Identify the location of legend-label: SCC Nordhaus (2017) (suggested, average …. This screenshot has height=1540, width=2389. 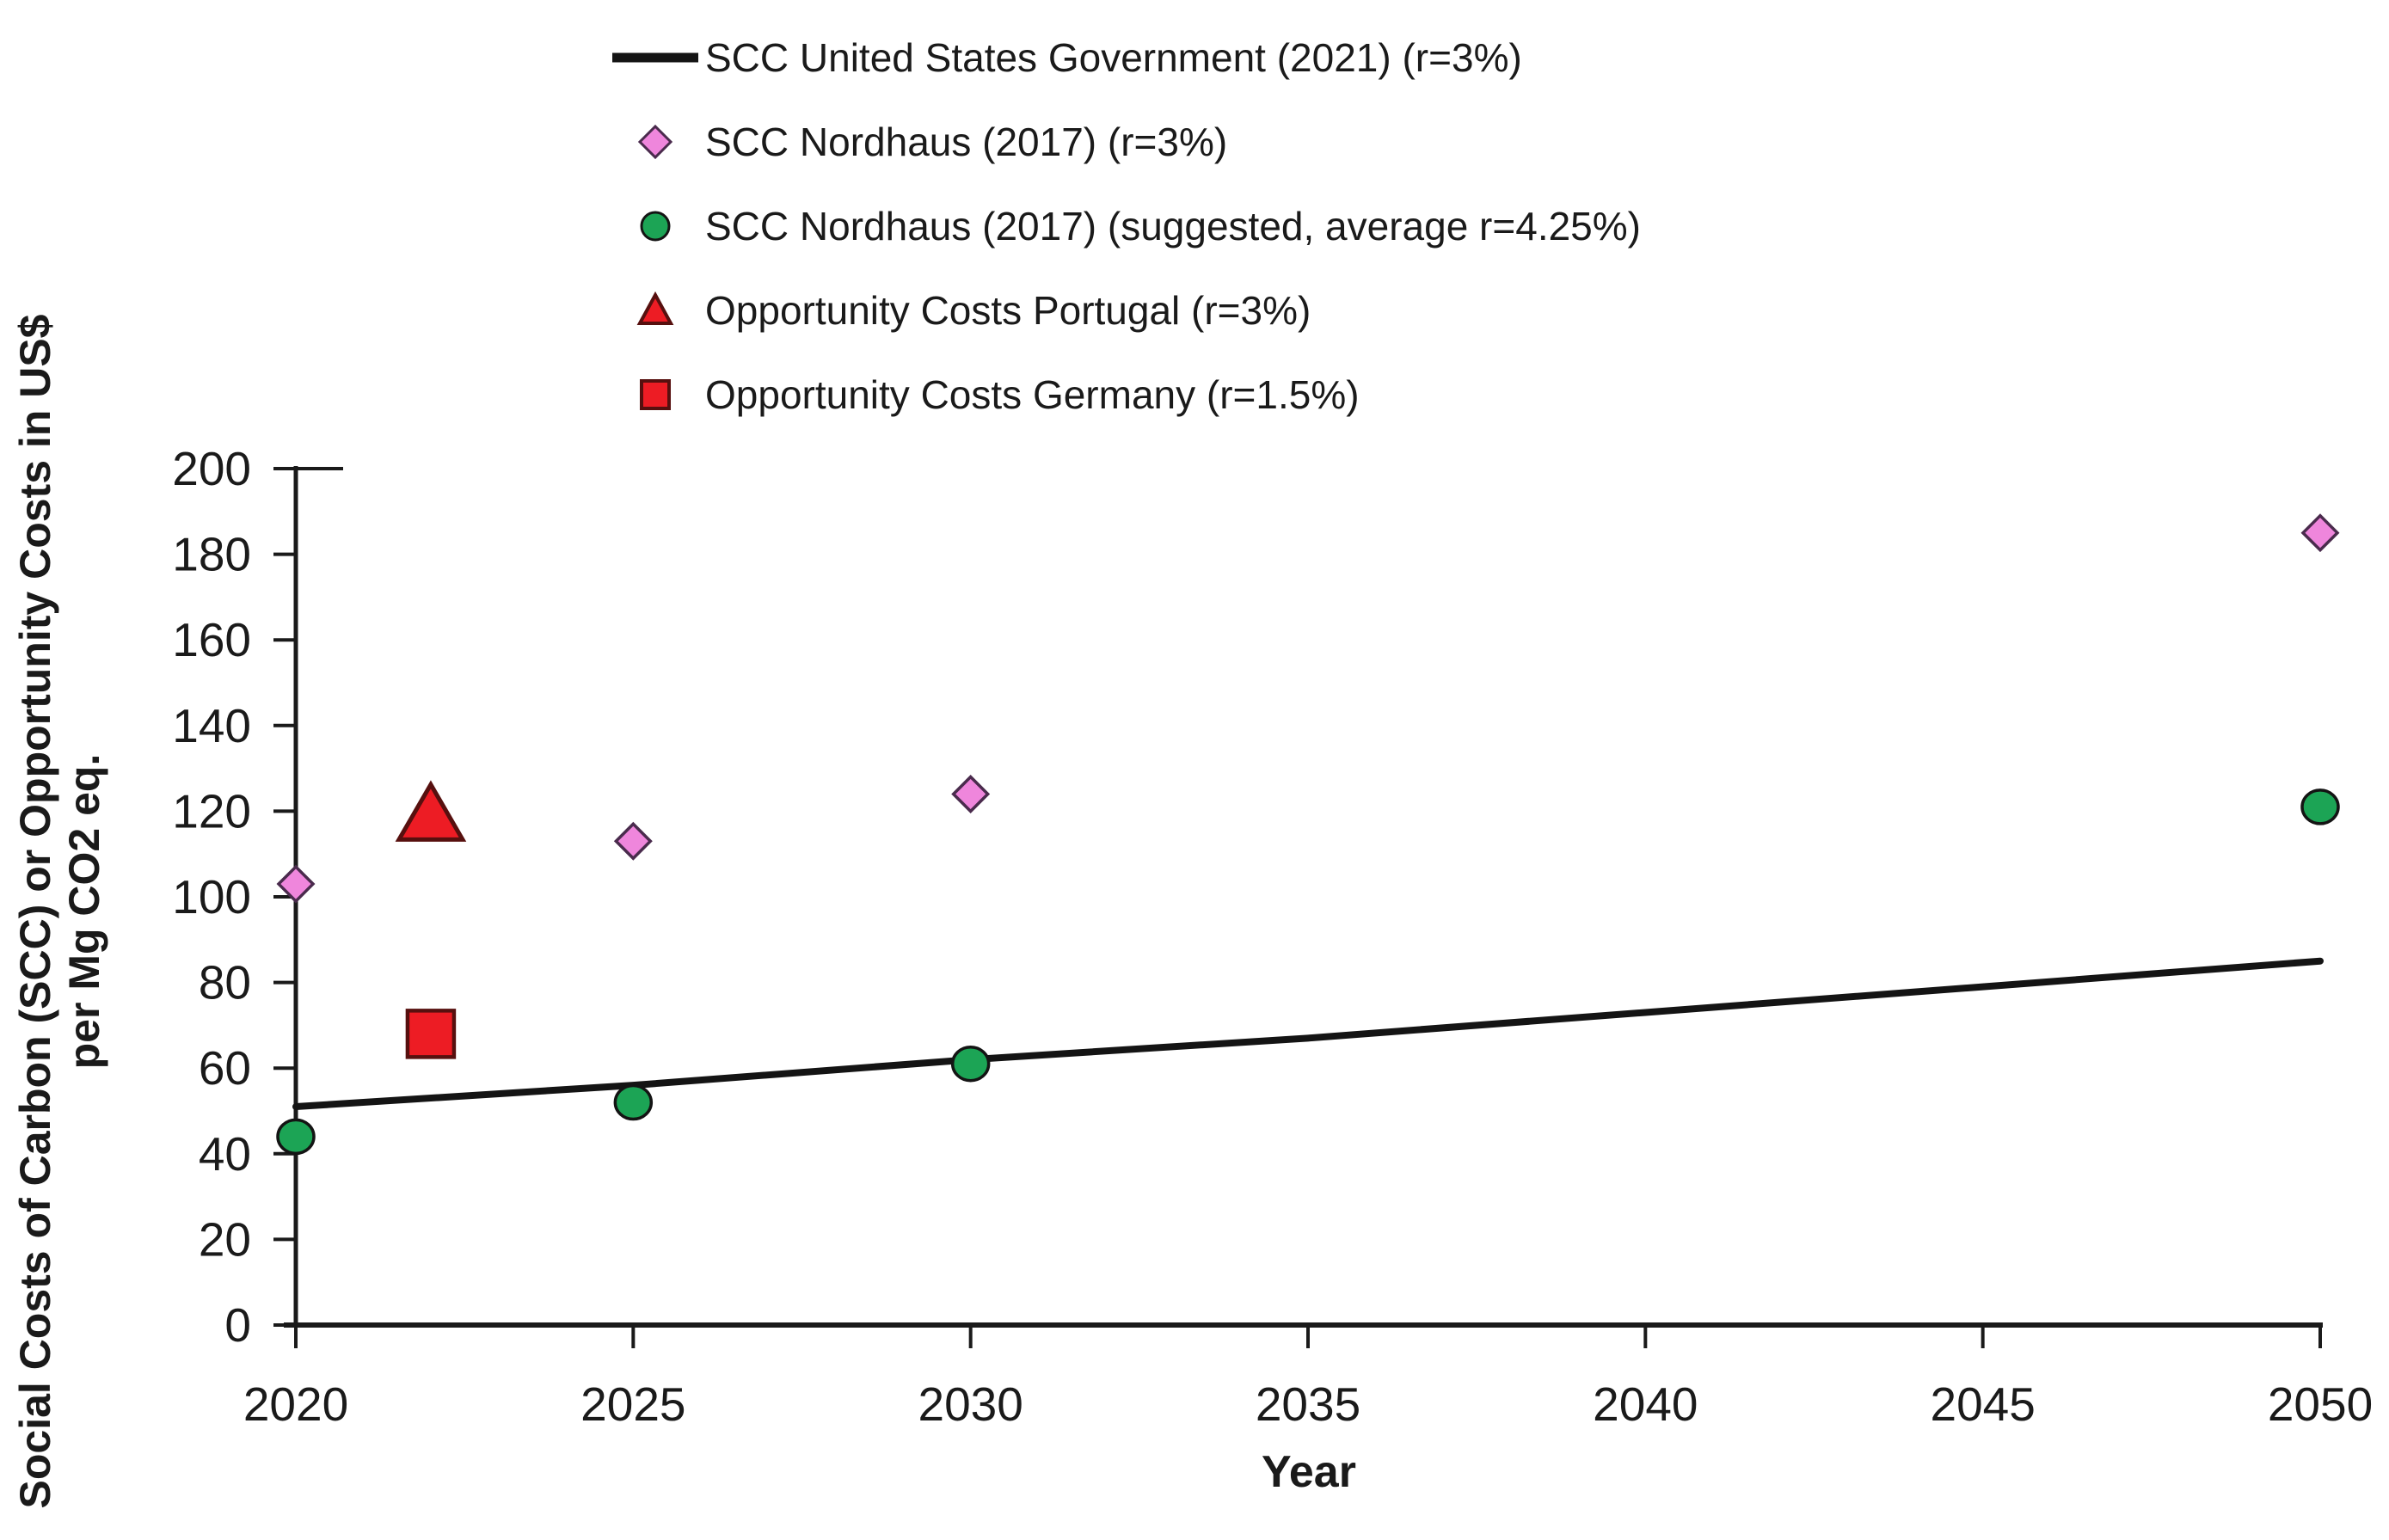
(1173, 226).